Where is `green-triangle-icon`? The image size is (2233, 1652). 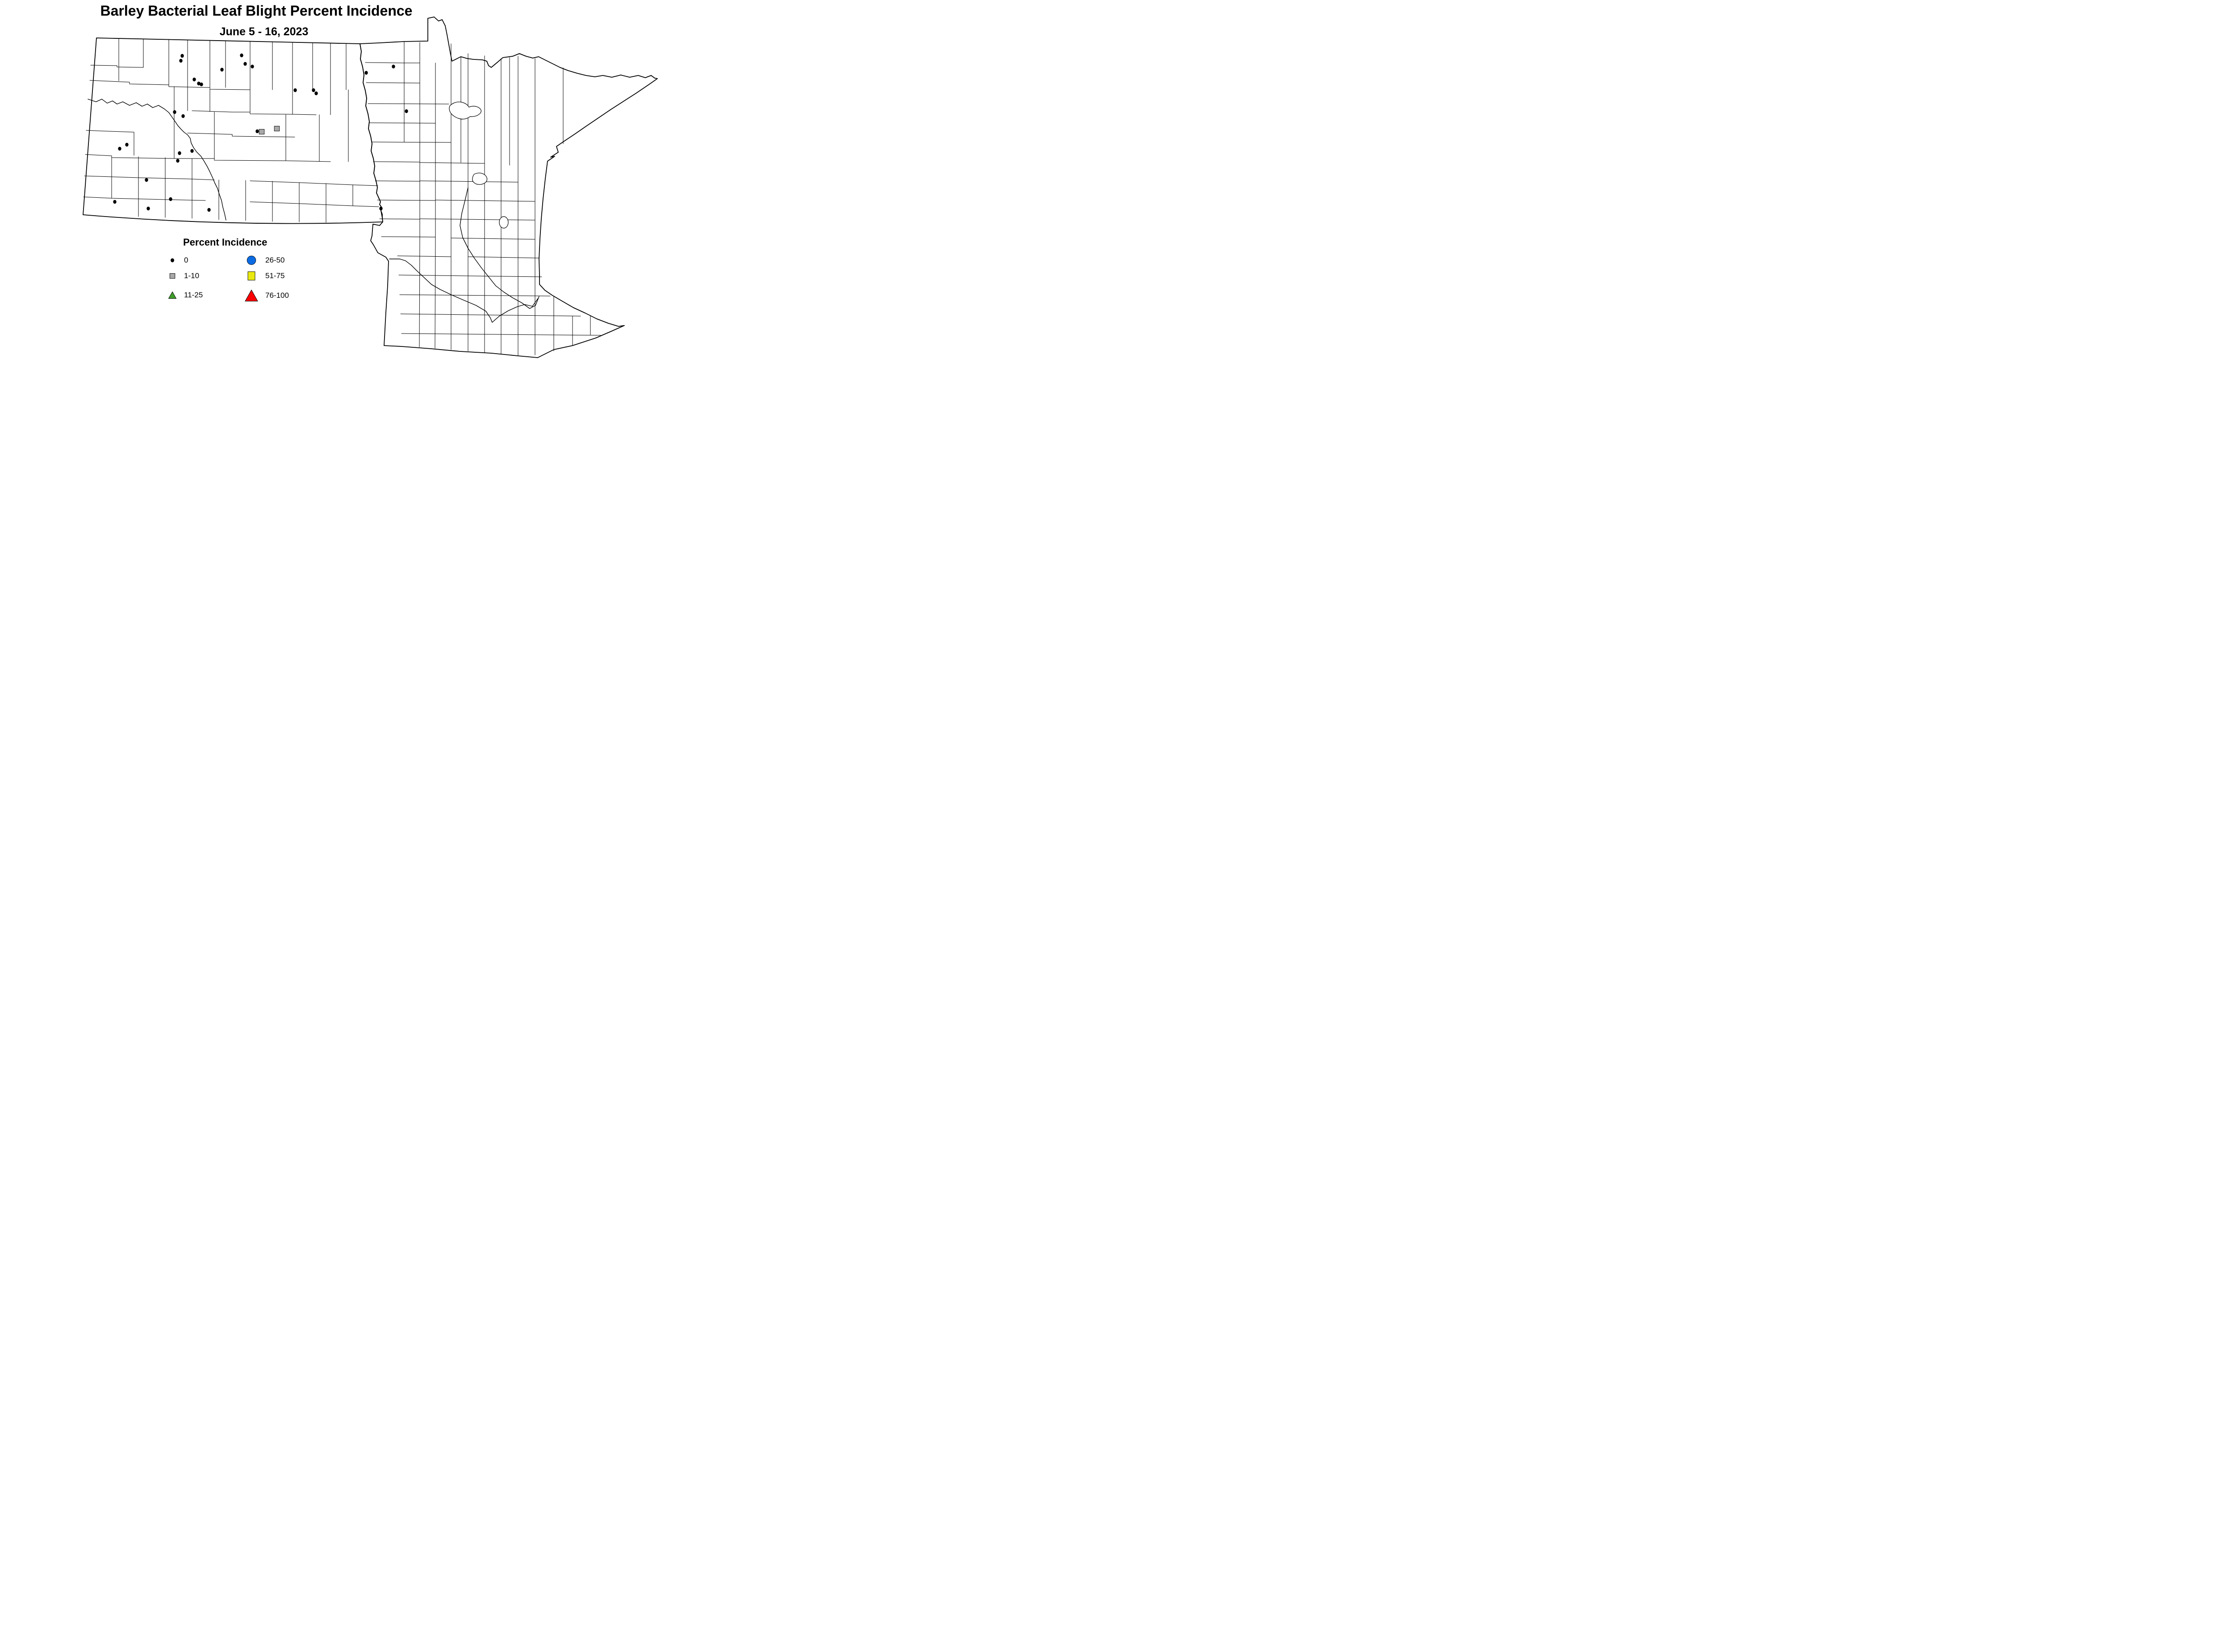 green-triangle-icon is located at coordinates (172, 295).